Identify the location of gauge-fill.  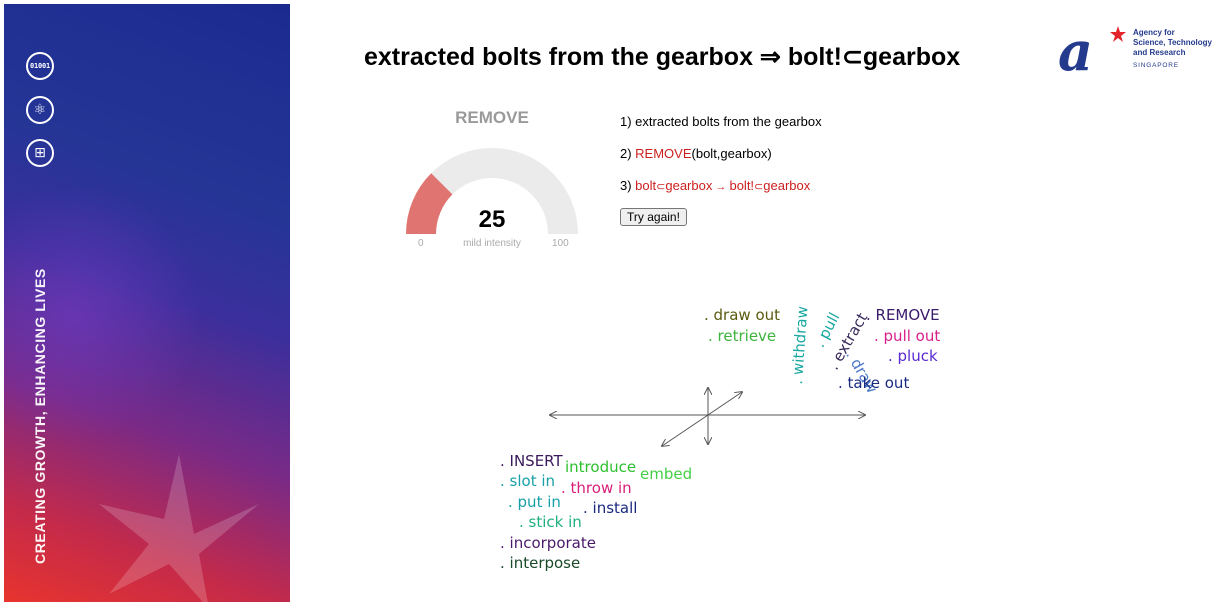
(429, 203).